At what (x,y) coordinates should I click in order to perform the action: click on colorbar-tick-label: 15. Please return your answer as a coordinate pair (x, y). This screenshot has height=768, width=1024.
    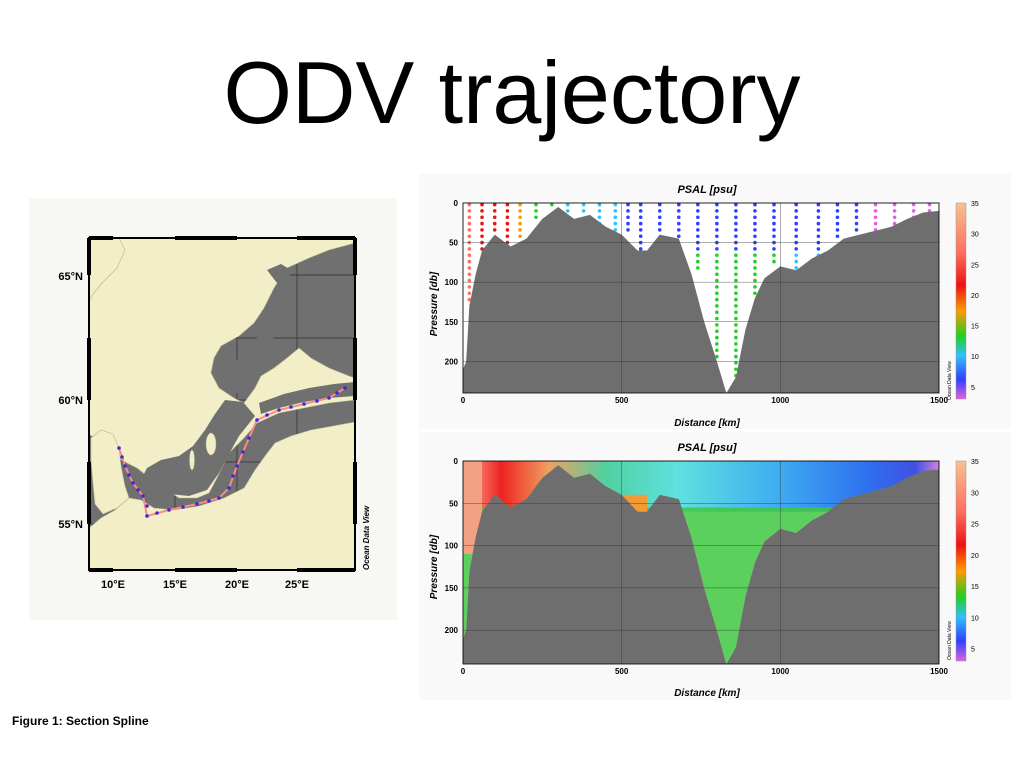
    Looking at the image, I should click on (975, 587).